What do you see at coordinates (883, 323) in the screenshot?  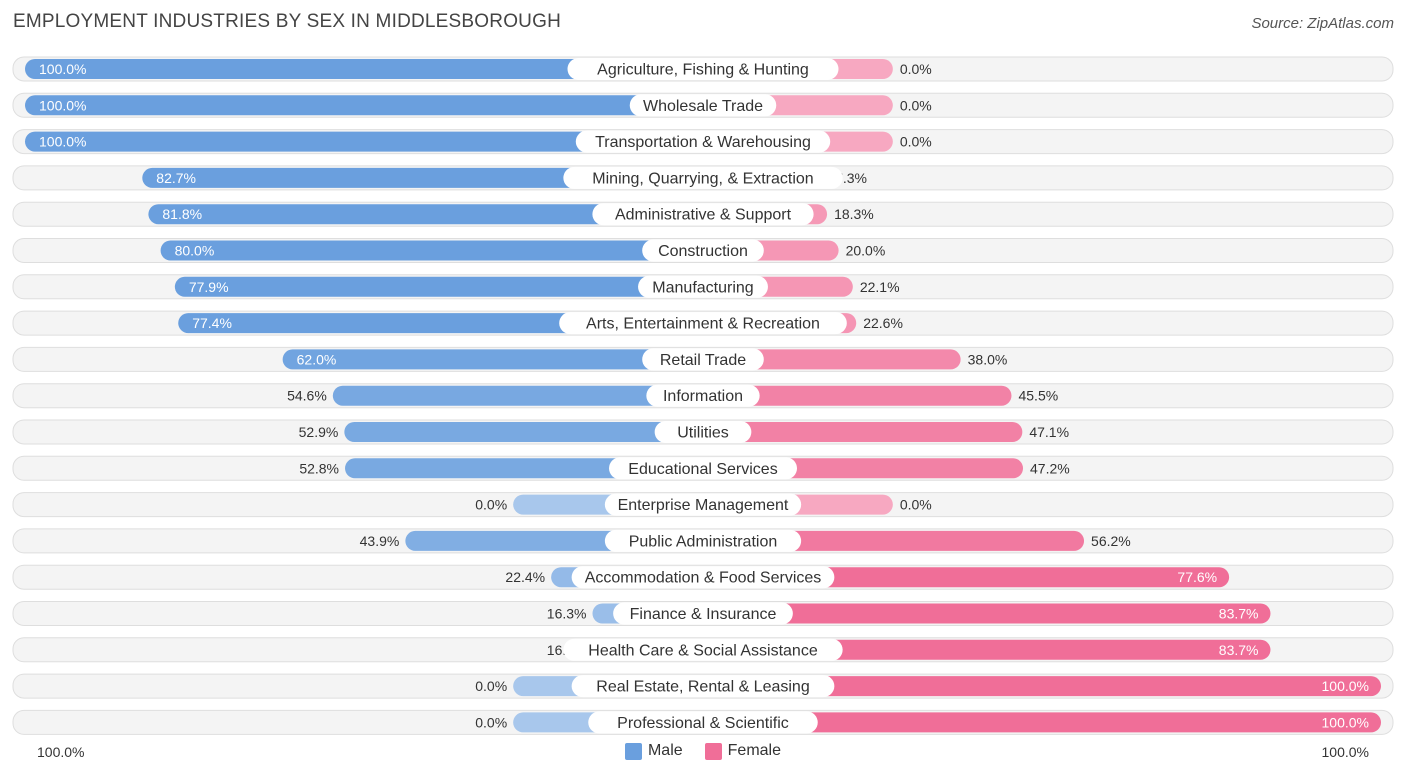 I see `value-label-female: 22.6%` at bounding box center [883, 323].